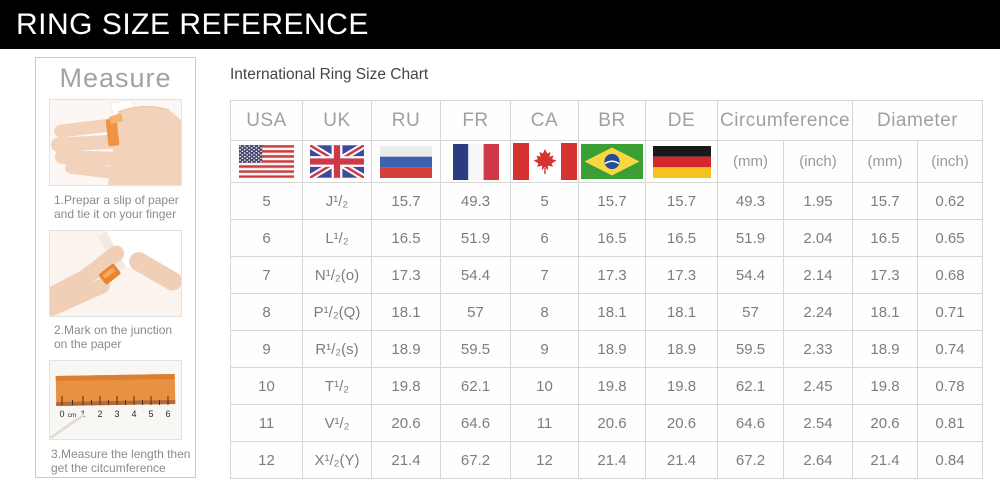 The height and width of the screenshot is (486, 1000). I want to click on banner-title: RING SIZE REFERENCE, so click(192, 24).